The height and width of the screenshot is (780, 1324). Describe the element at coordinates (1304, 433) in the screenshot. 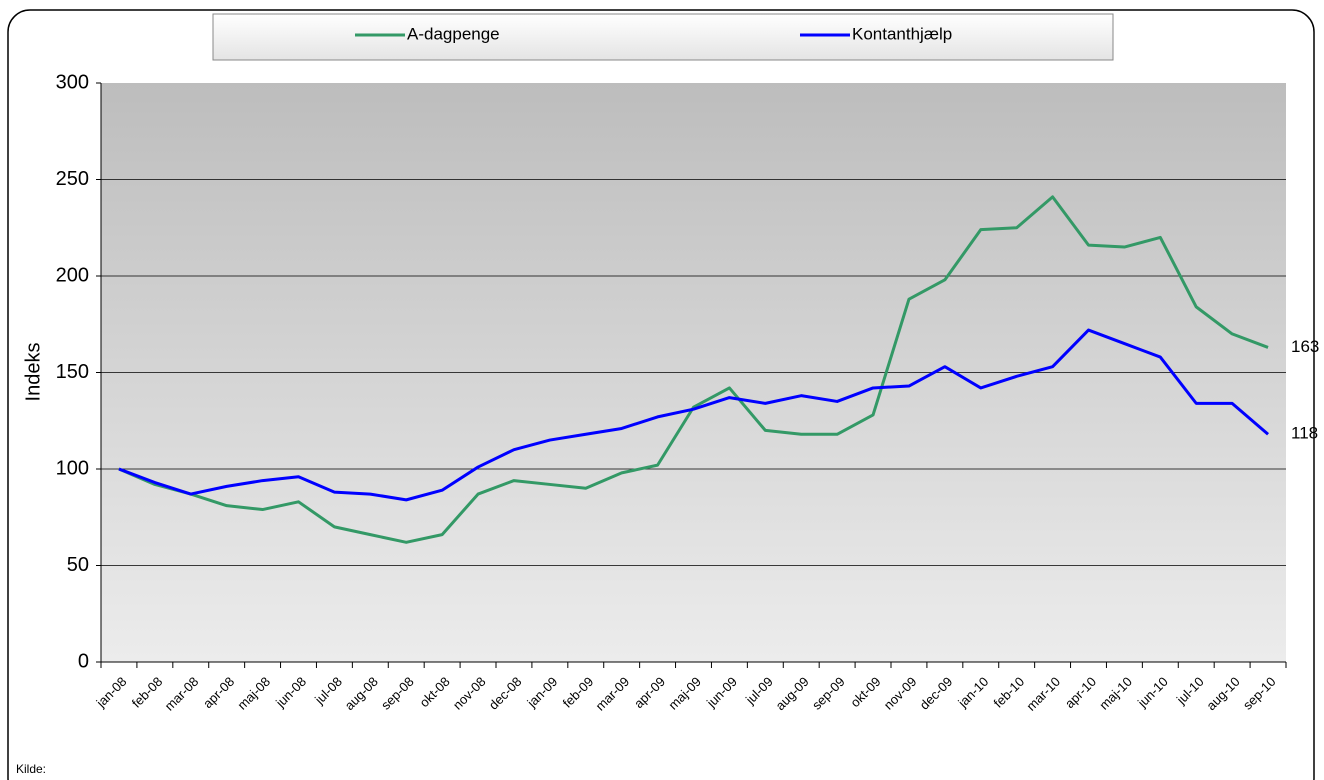

I see `end-label: 118` at that location.